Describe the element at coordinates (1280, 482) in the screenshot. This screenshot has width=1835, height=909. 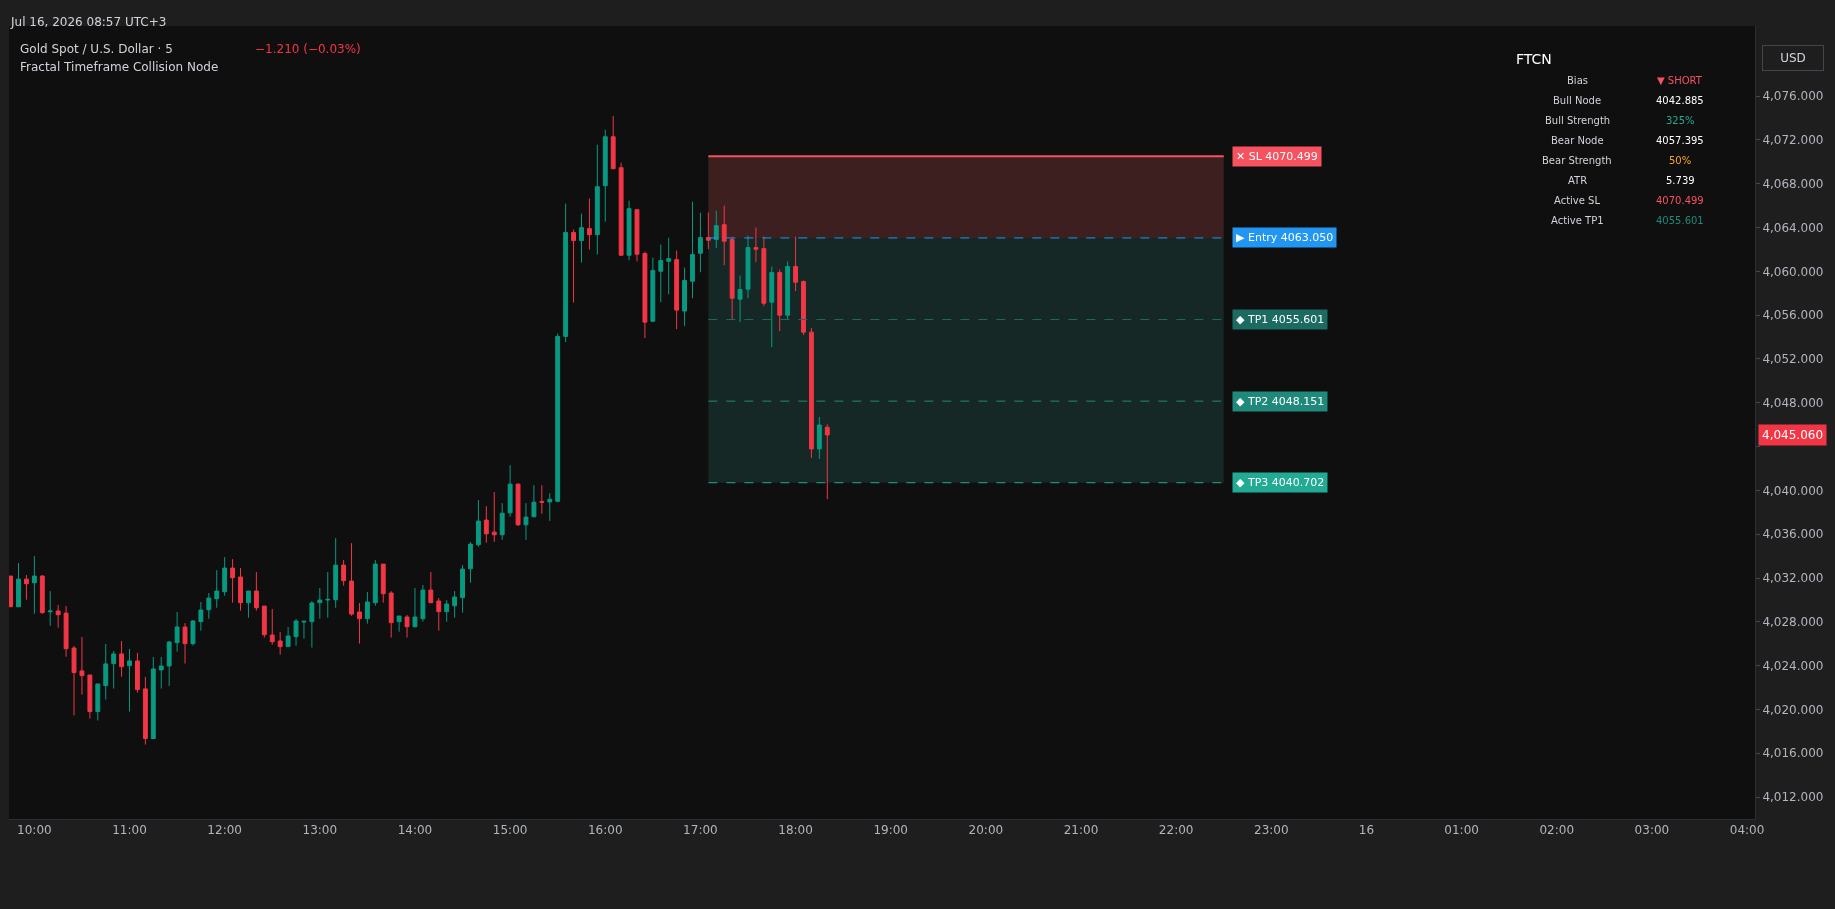
I see `ref-line-label: ◆ TP3 4040.702` at that location.